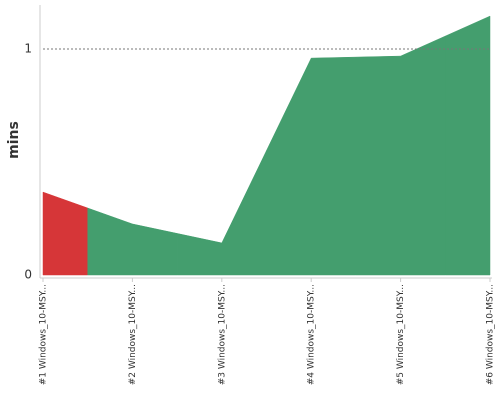 The height and width of the screenshot is (400, 500). I want to click on y-tick-label: 1, so click(28, 49).